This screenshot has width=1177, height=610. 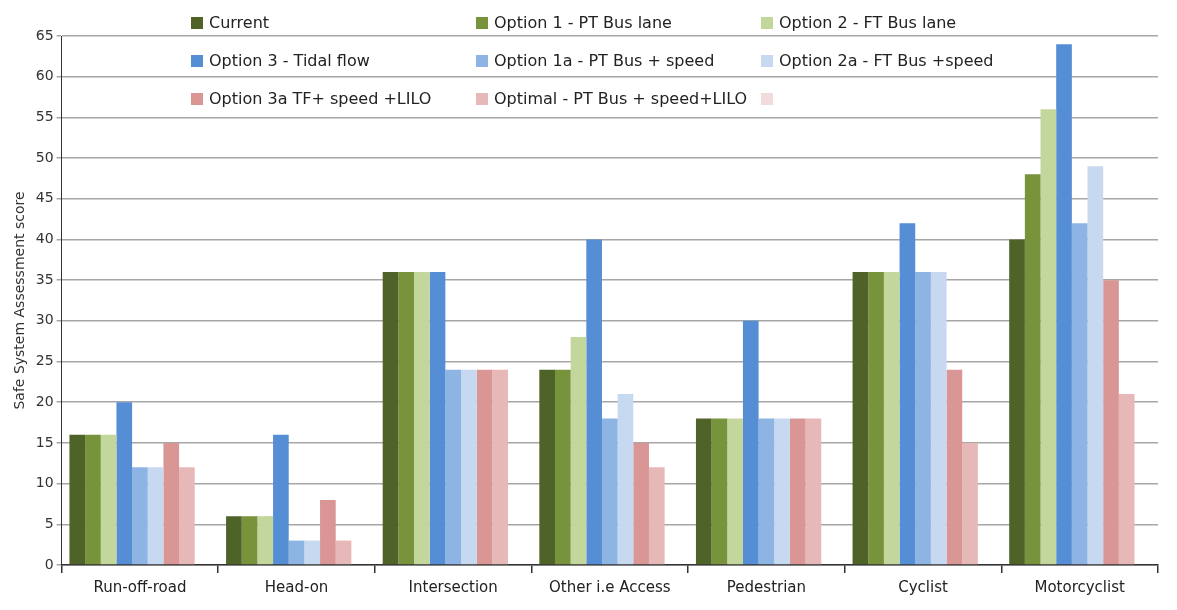 I want to click on legend-label: Current, so click(x=239, y=22).